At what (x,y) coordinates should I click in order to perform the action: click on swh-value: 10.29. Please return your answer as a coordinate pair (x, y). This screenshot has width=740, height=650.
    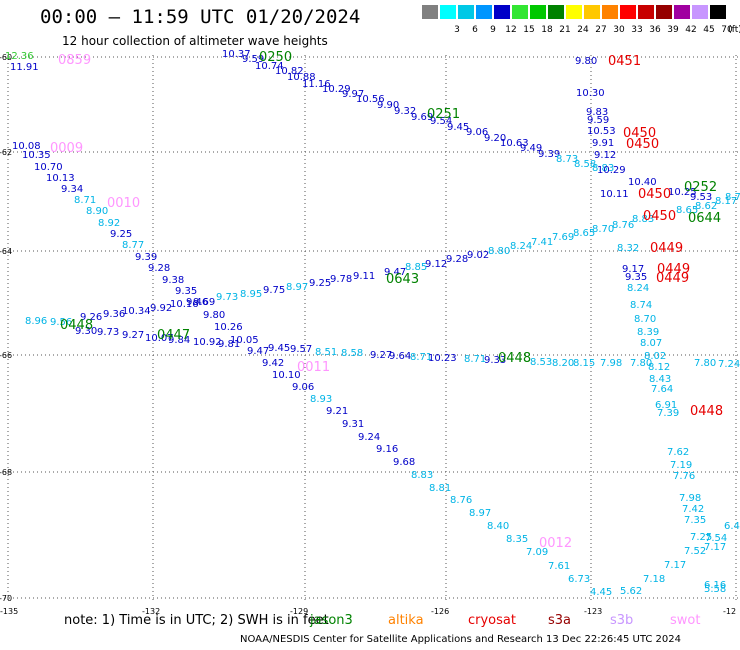
    Looking at the image, I should click on (336, 89).